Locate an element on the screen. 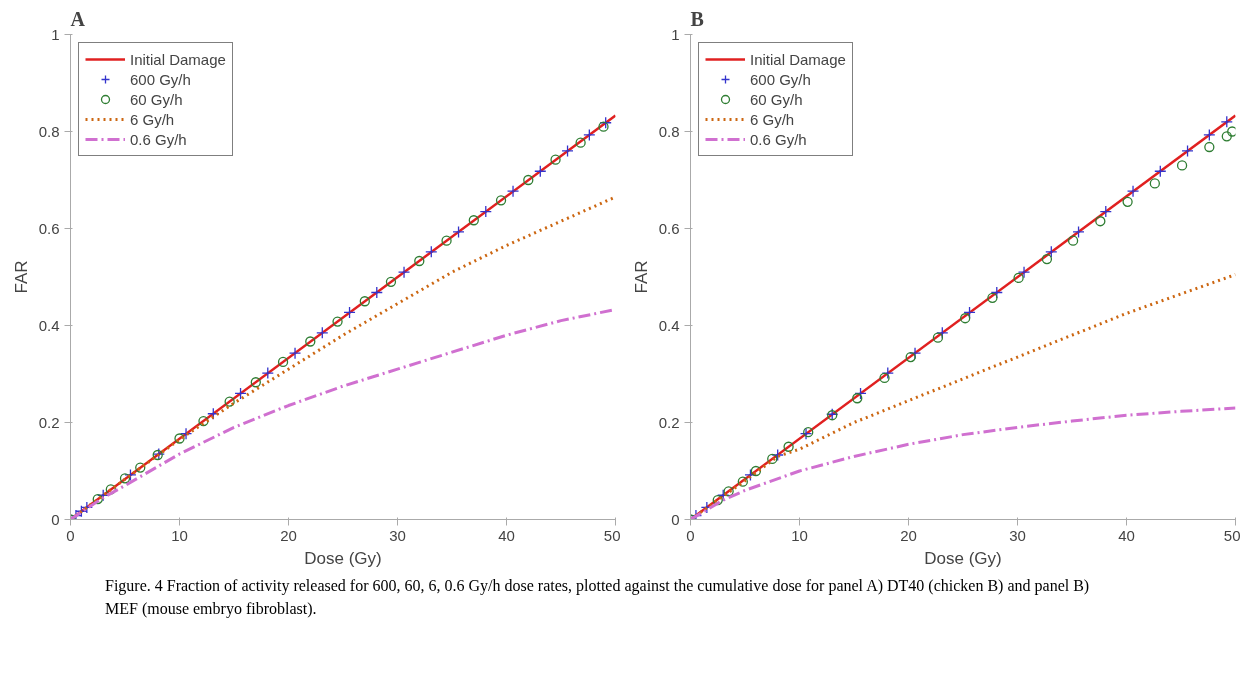 This screenshot has height=678, width=1256. chart-title: A is located at coordinates (78, 18).